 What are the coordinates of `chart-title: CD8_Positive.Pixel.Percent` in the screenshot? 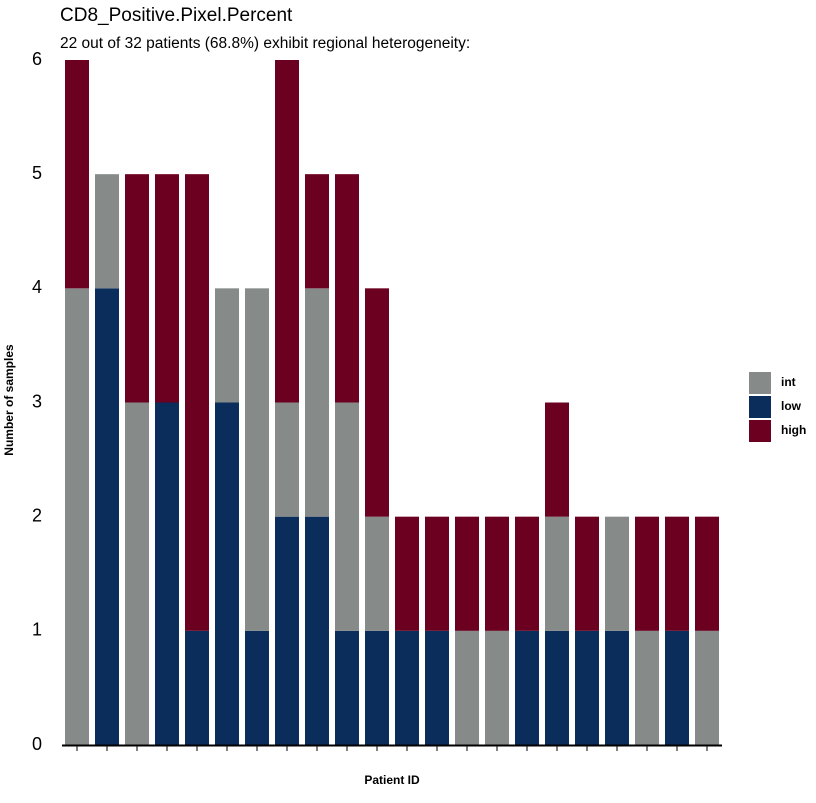 It's located at (176, 15).